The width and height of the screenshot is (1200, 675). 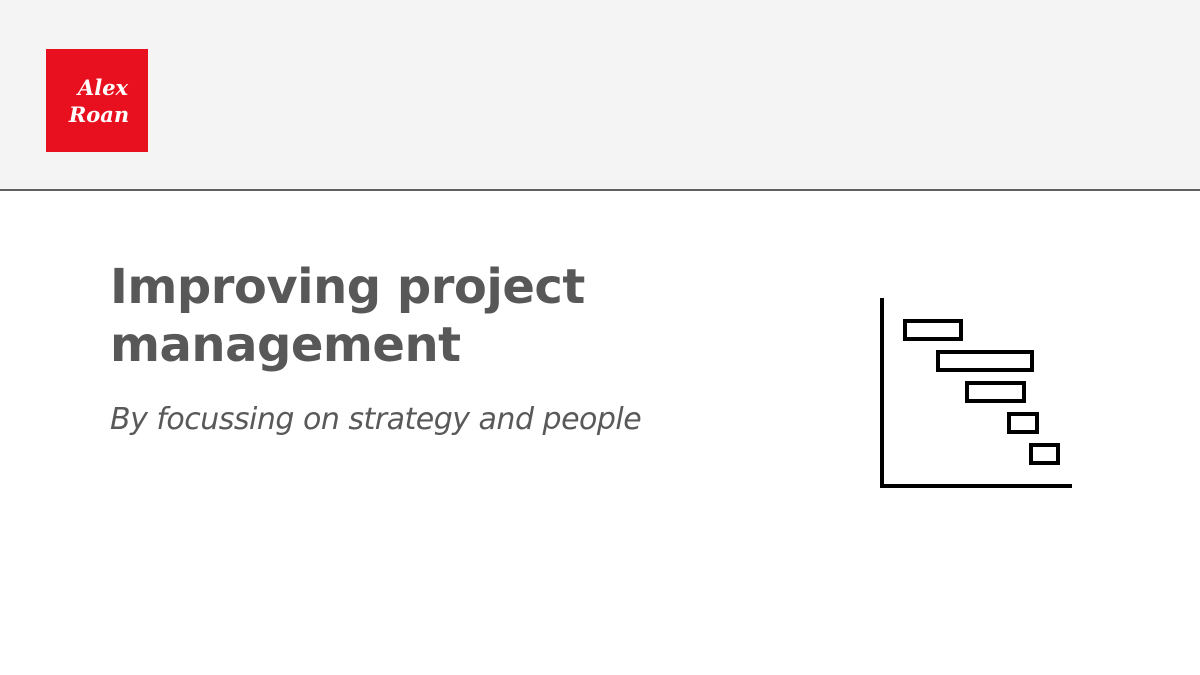 I want to click on logo-line-2: Roan, so click(x=99, y=114).